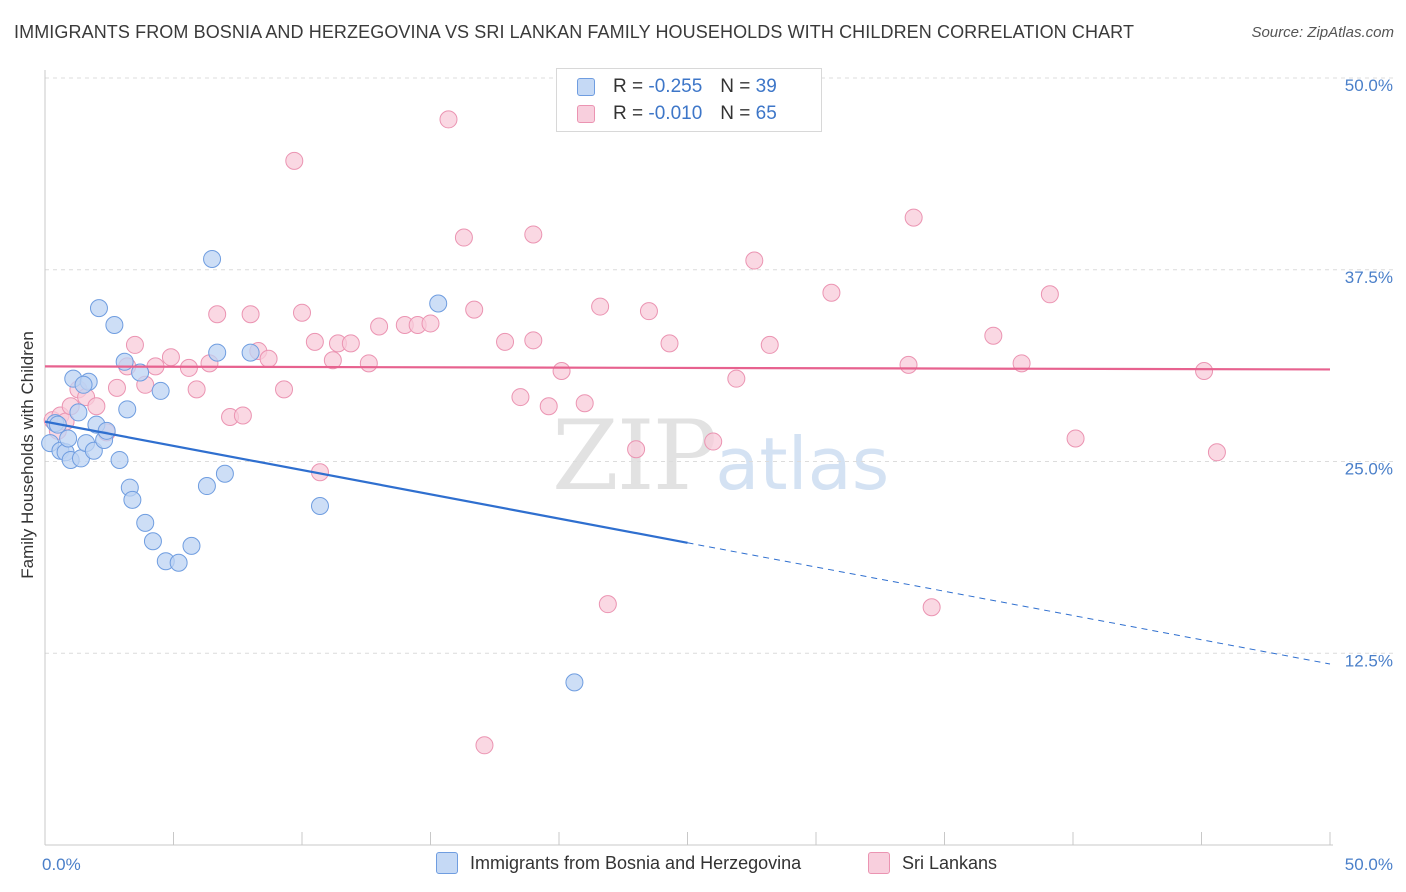  I want to click on legend-label: Sri Lankans, so click(950, 862).